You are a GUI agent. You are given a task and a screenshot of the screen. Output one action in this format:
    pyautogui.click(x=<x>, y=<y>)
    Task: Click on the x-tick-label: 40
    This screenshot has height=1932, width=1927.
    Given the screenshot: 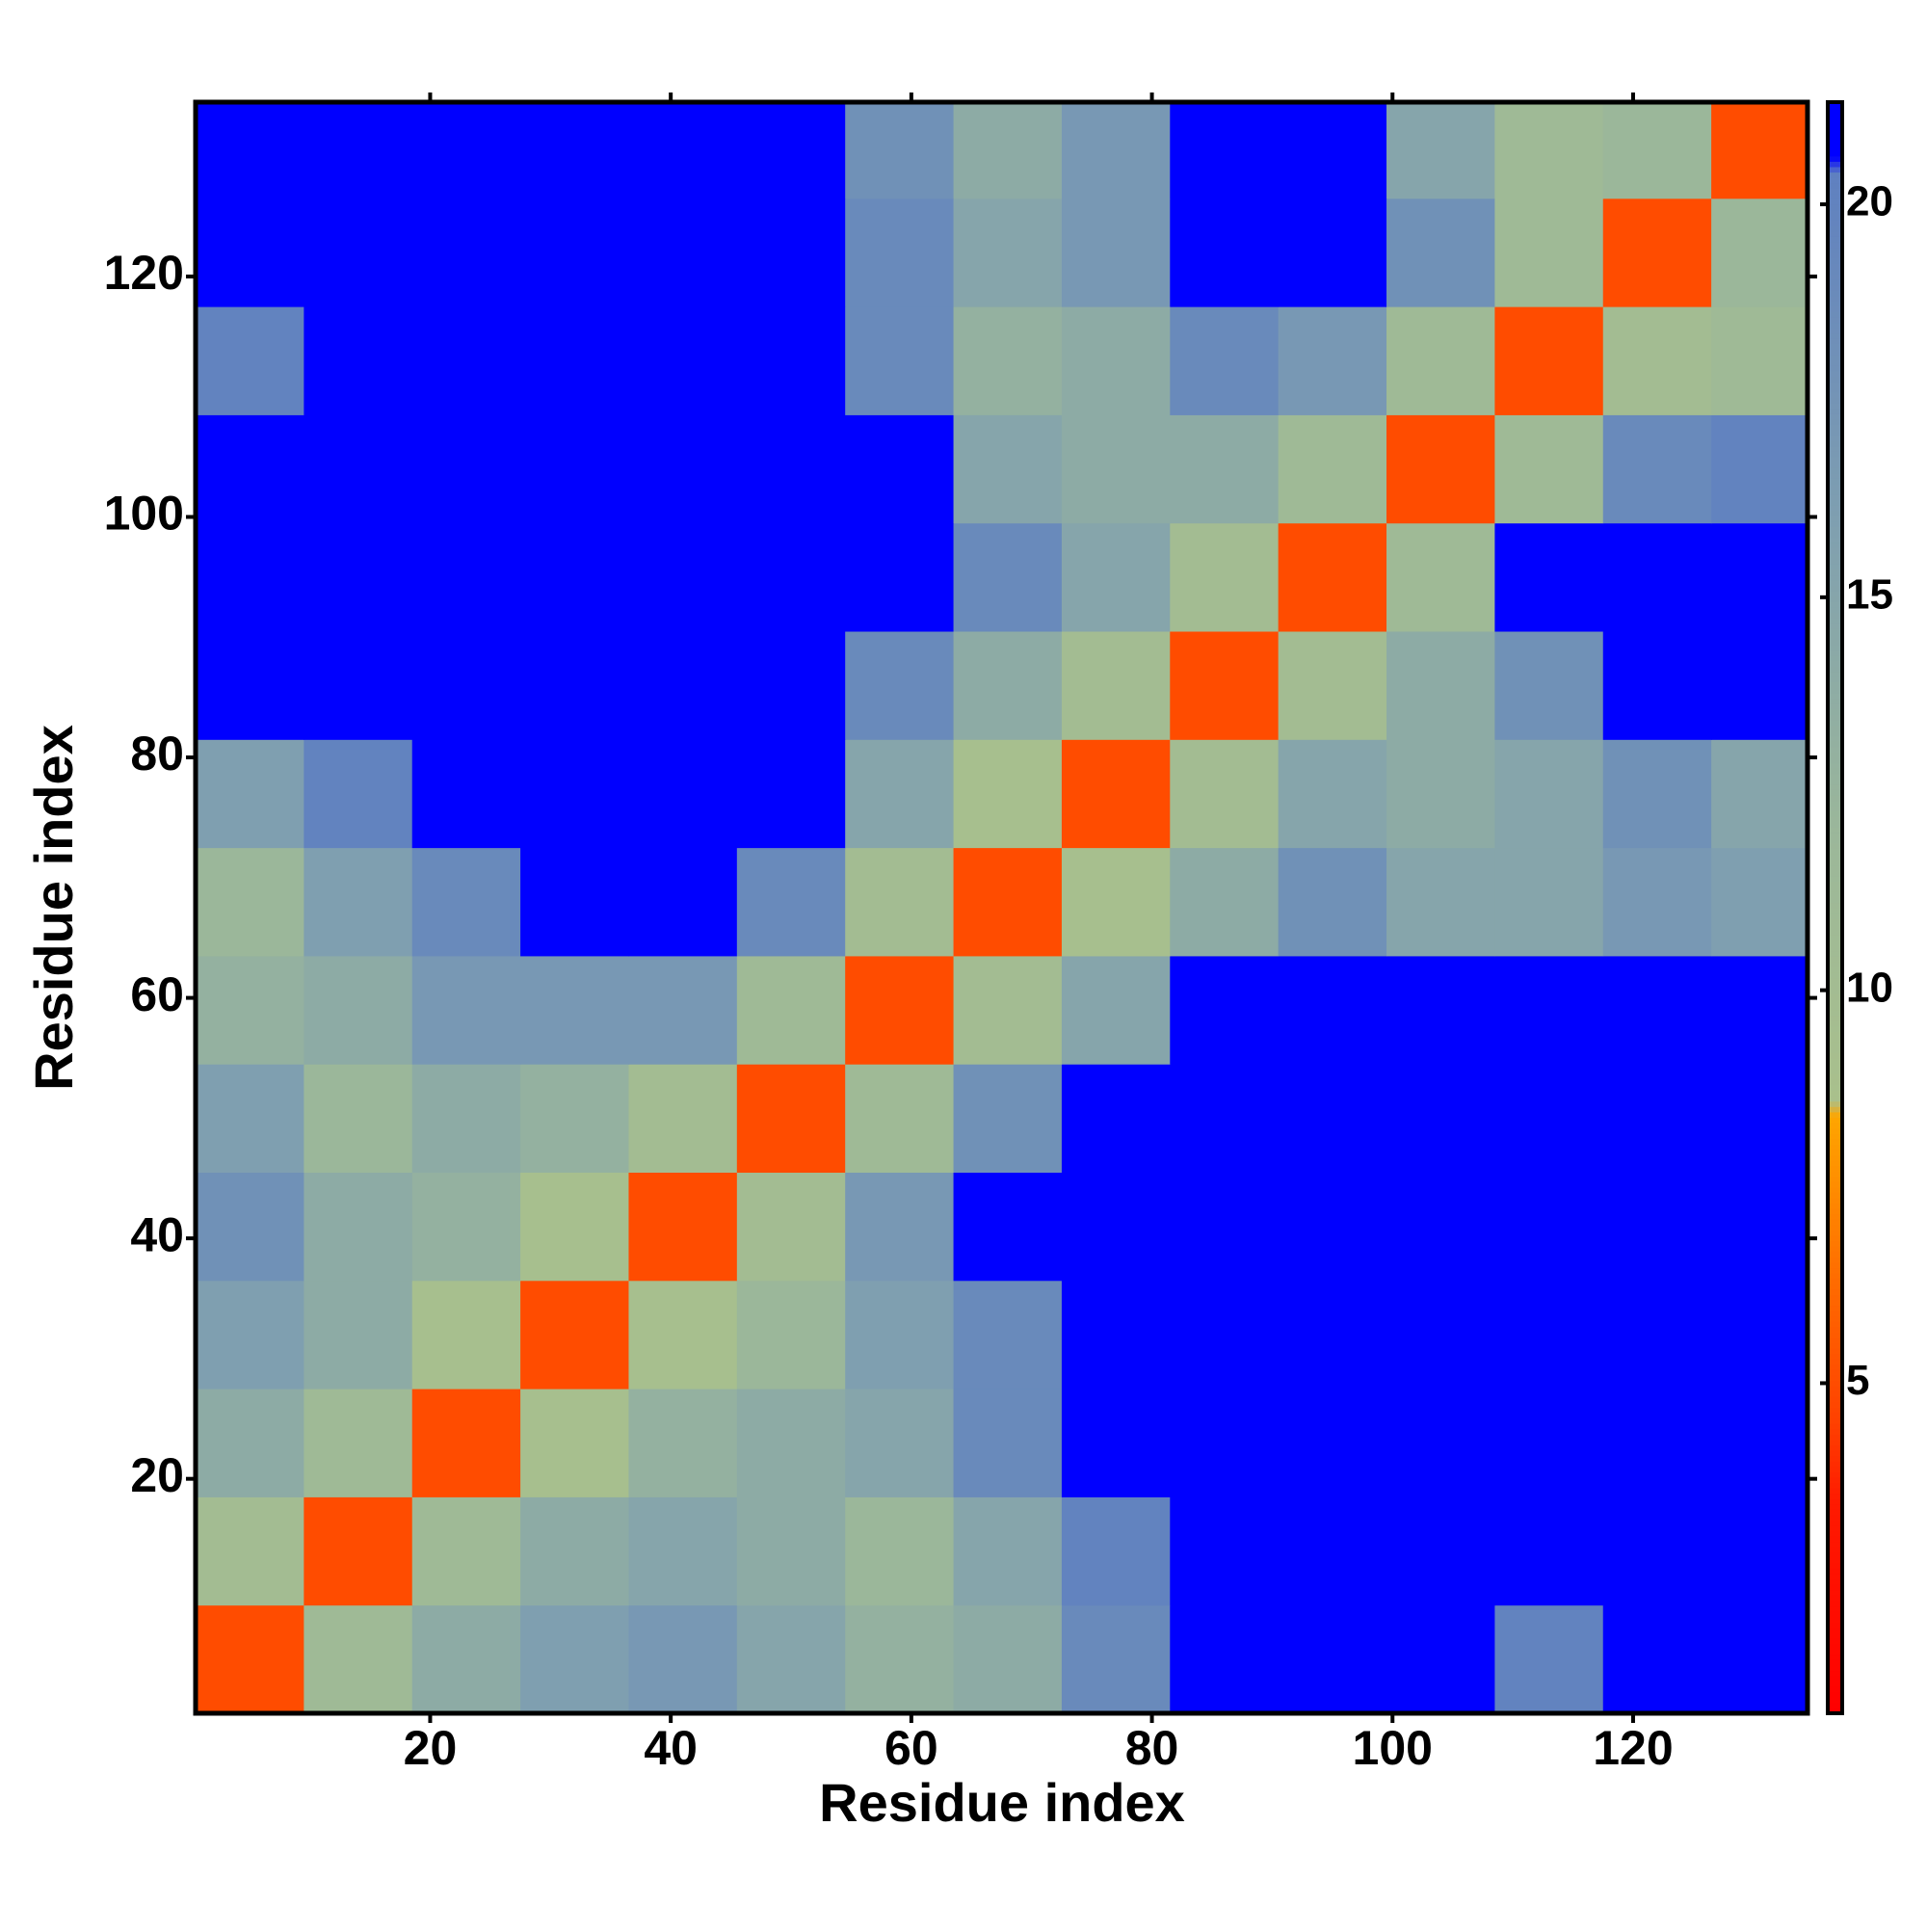 What is the action you would take?
    pyautogui.click(x=671, y=1748)
    